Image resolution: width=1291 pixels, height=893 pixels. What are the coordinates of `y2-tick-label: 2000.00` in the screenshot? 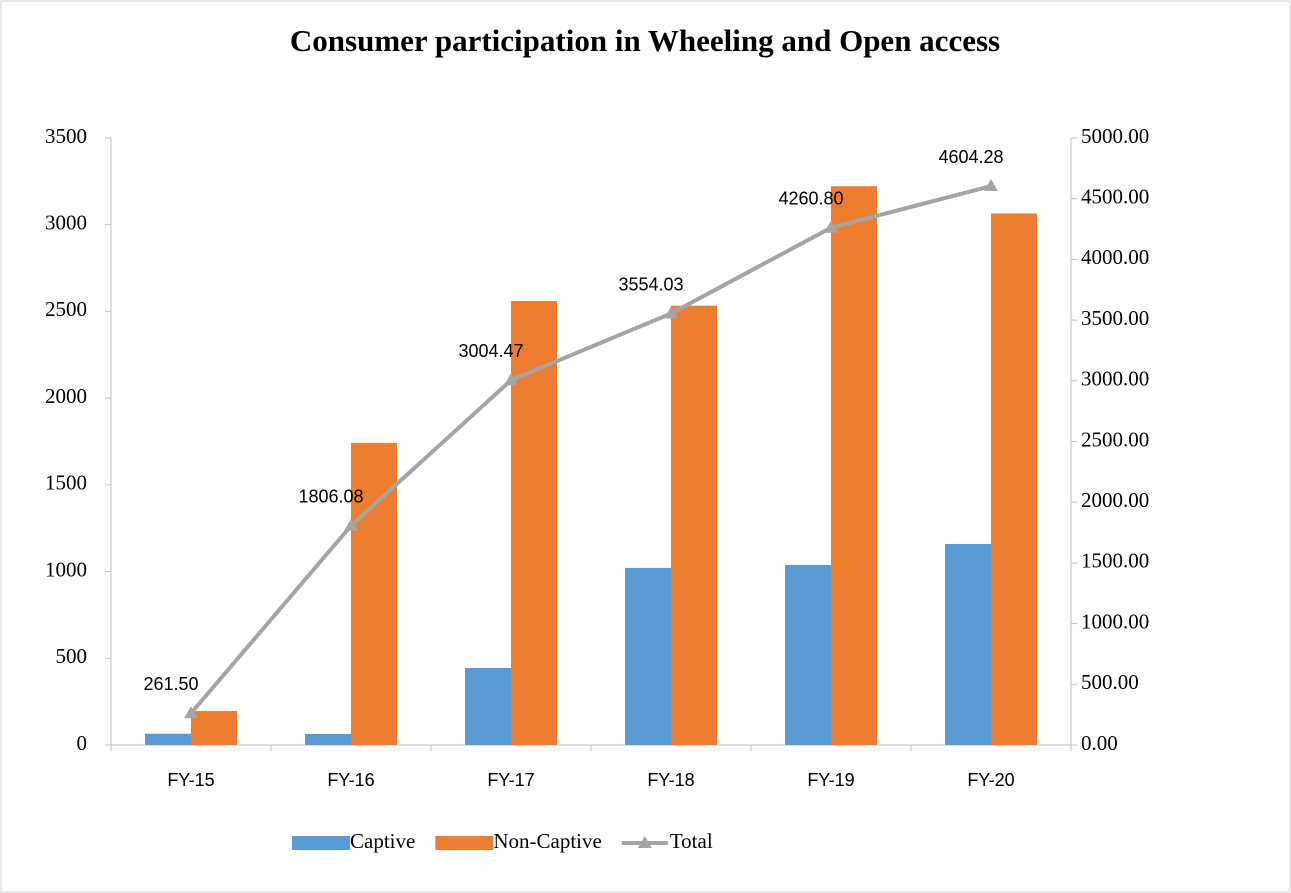 It's located at (1115, 500).